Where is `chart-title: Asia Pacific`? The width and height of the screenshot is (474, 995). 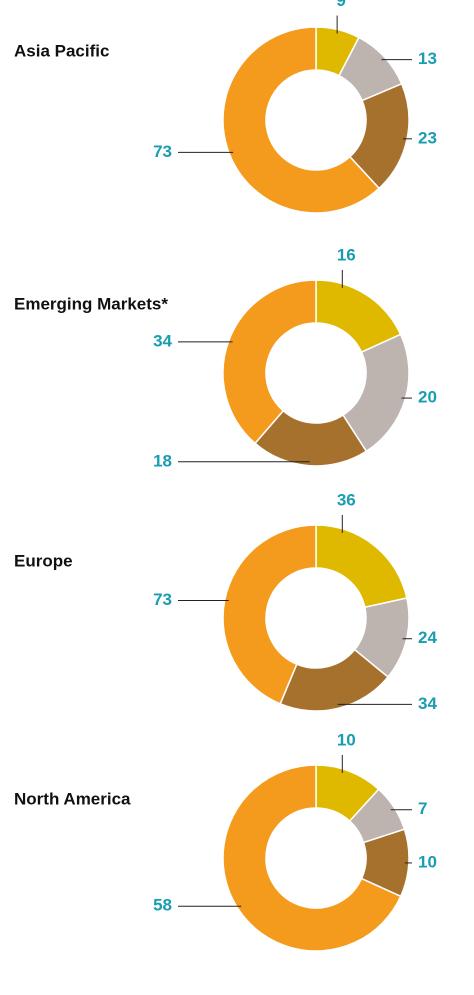
chart-title: Asia Pacific is located at coordinates (61, 50).